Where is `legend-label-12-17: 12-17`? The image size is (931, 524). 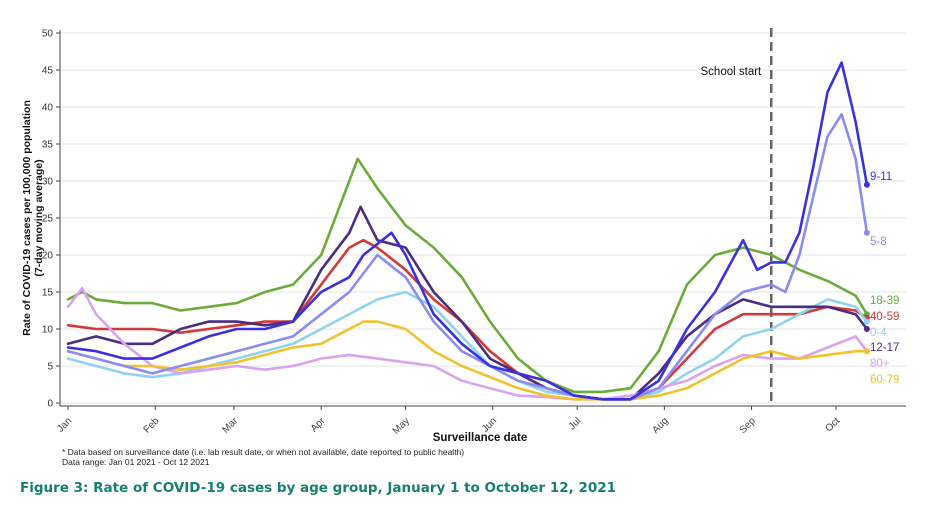
legend-label-12-17: 12-17 is located at coordinates (884, 348).